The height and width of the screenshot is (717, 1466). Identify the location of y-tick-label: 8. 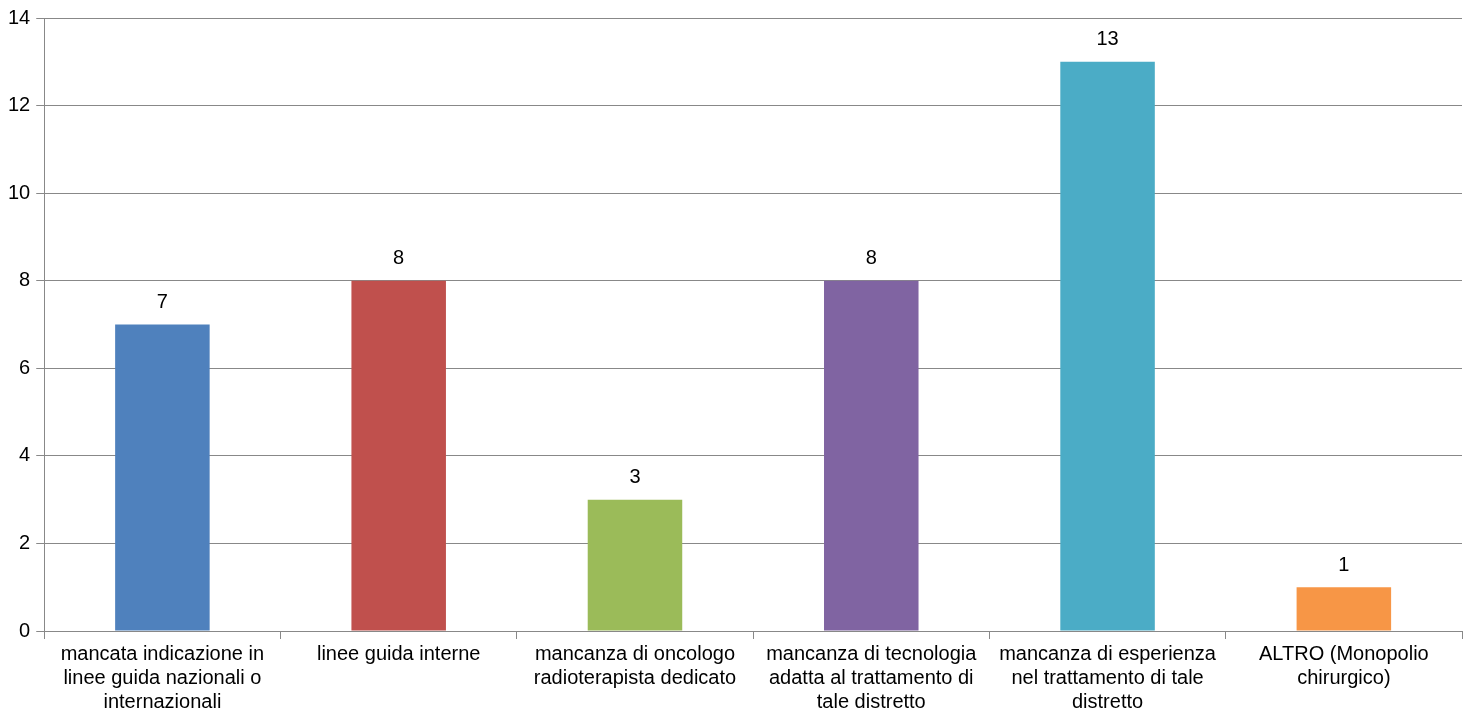
(25, 279).